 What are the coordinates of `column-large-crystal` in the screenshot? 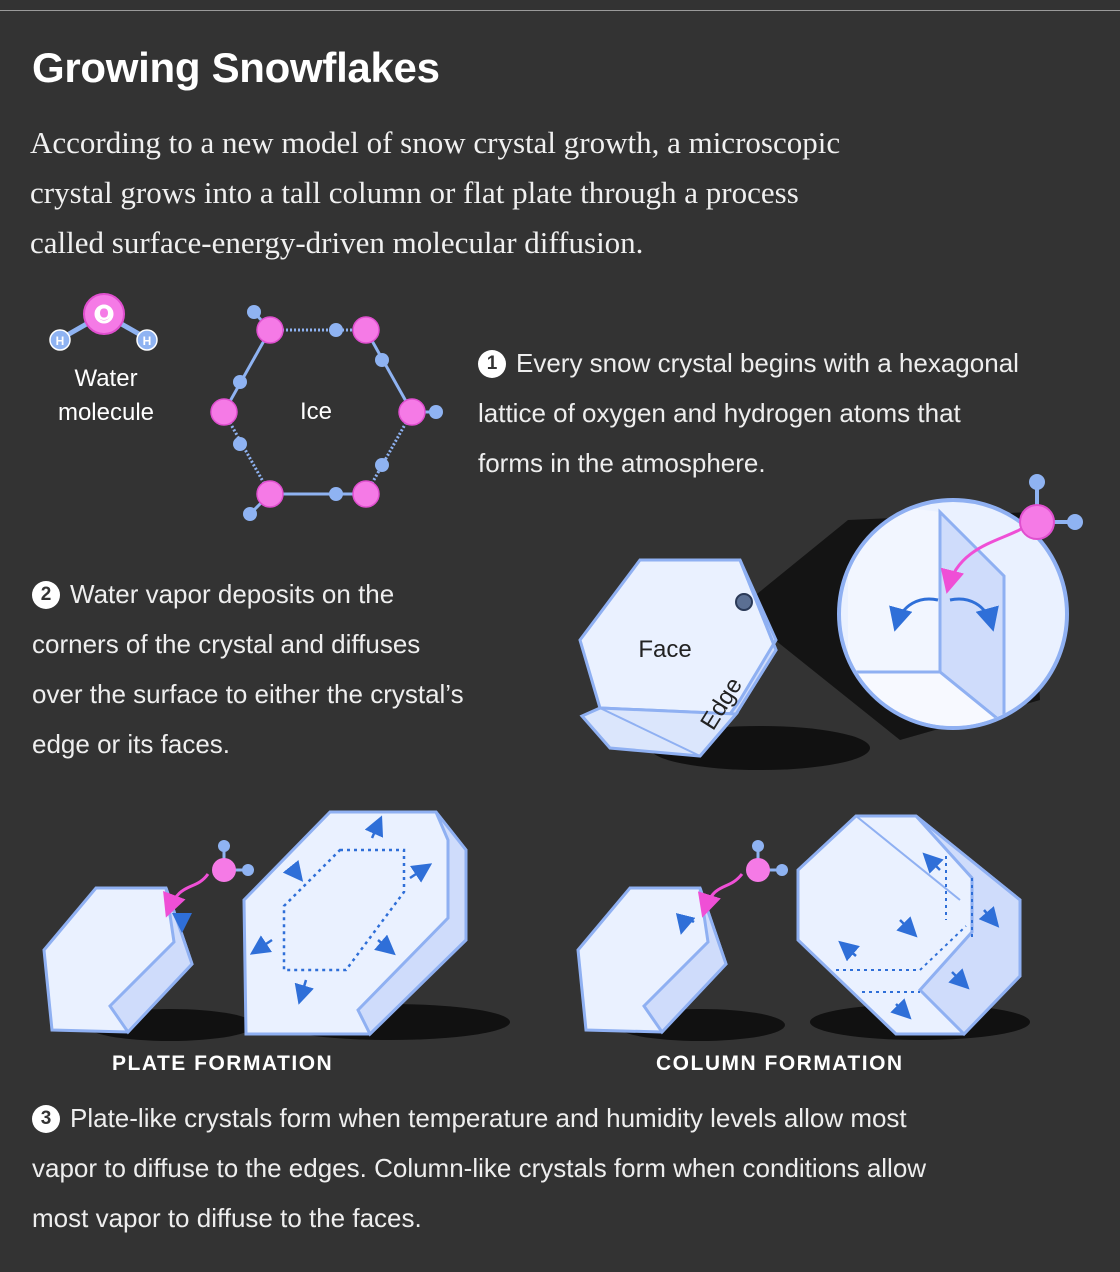 It's located at (913, 927).